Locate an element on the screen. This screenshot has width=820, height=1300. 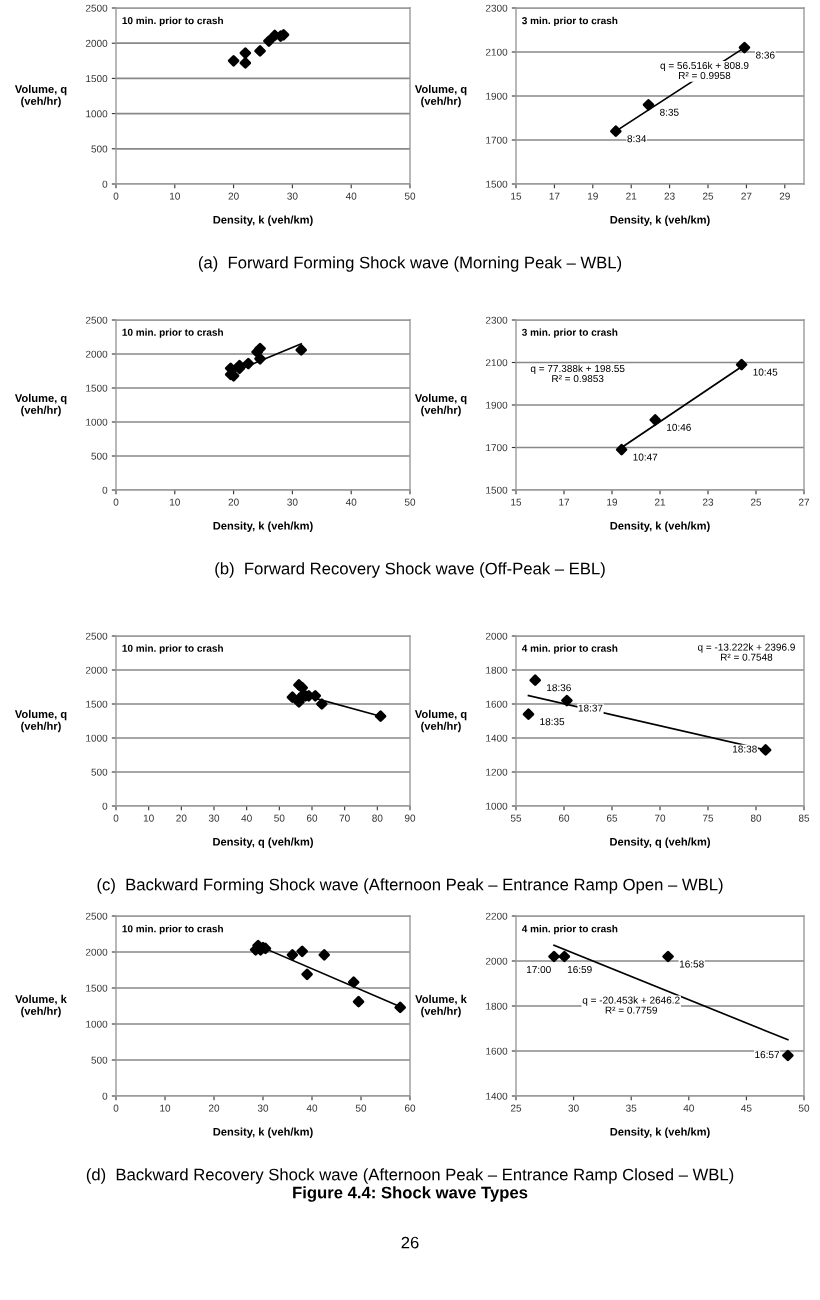
text: (d) Backward Recovery Shock wave (Afternoon Peak – Entrance Ramp Closed – WBL) is located at coordinates (410, 1176).